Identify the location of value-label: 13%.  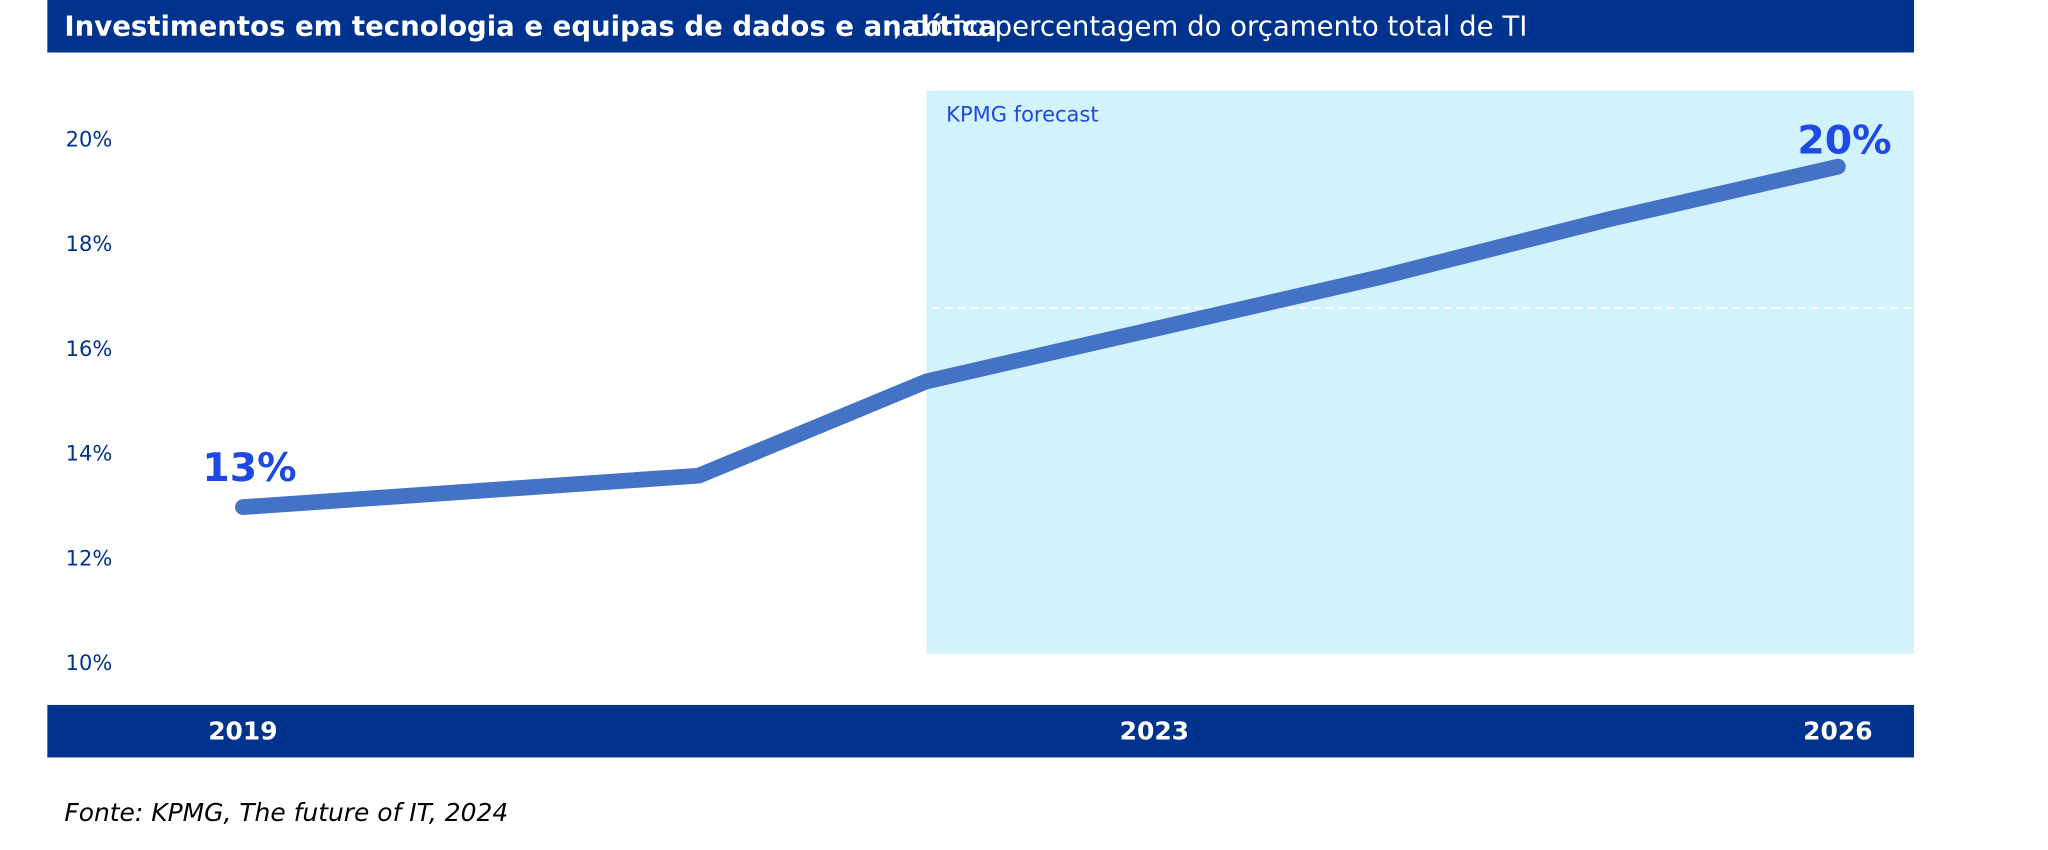
(249, 468).